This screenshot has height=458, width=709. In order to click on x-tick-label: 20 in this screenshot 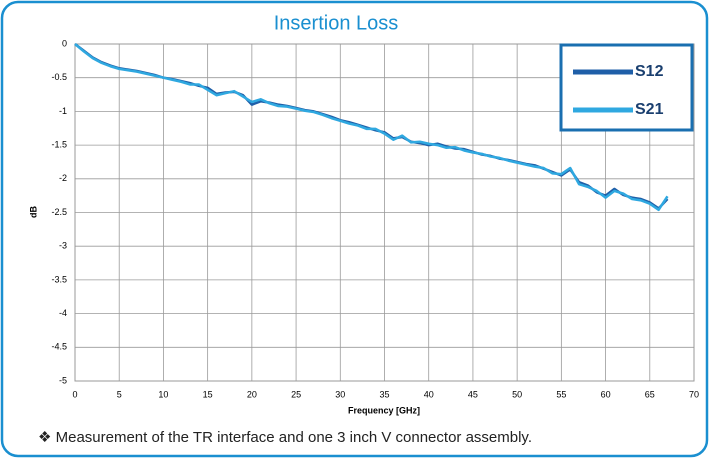, I will do `click(252, 394)`.